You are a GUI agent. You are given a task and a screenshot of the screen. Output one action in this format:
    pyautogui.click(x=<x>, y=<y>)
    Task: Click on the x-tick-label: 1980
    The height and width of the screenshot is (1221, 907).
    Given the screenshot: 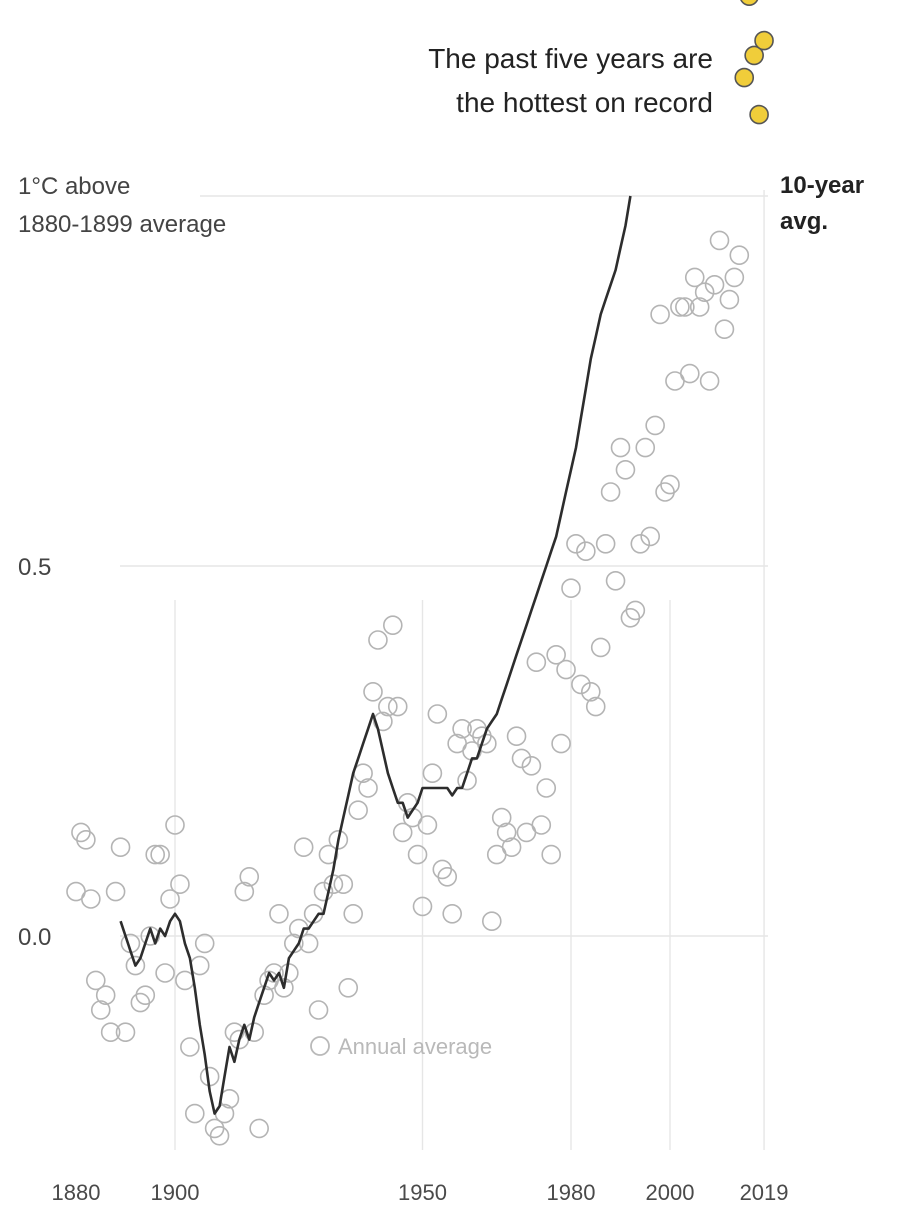 What is the action you would take?
    pyautogui.click(x=571, y=1192)
    